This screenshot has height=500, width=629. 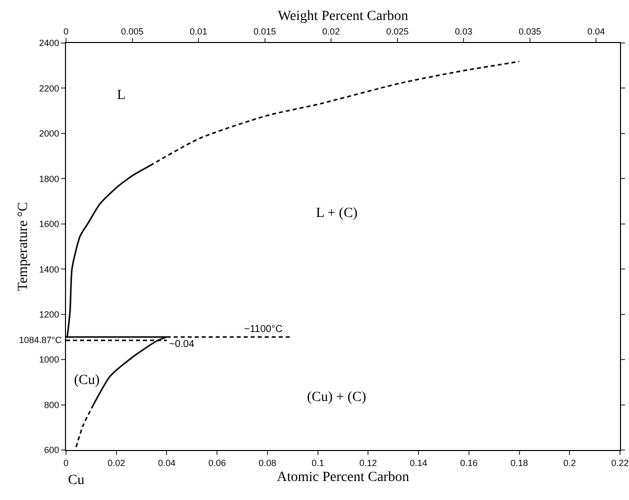 I want to click on y-tick-label: 1800, so click(x=49, y=179).